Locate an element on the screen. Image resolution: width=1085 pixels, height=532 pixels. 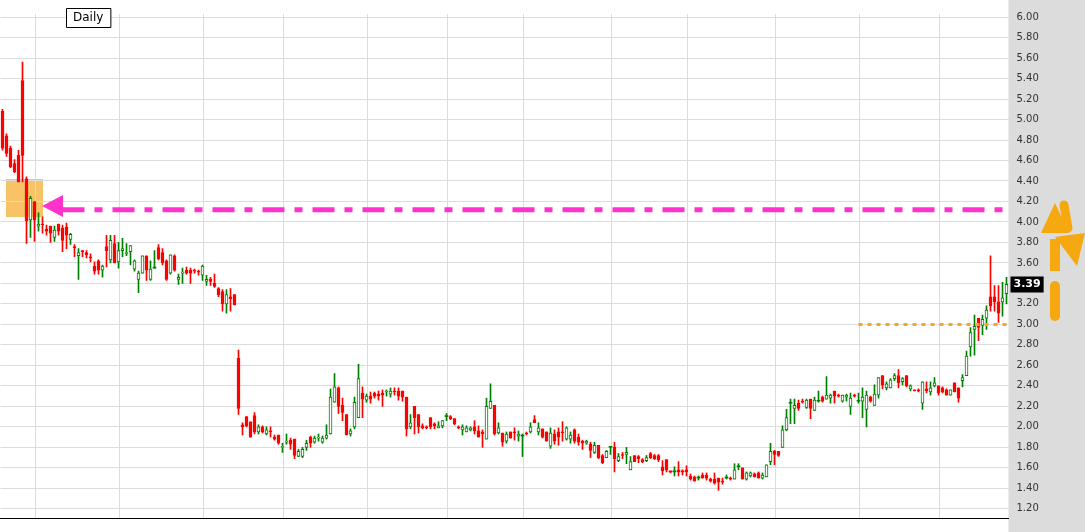
y-tick-label: 4.40 is located at coordinates (1027, 180).